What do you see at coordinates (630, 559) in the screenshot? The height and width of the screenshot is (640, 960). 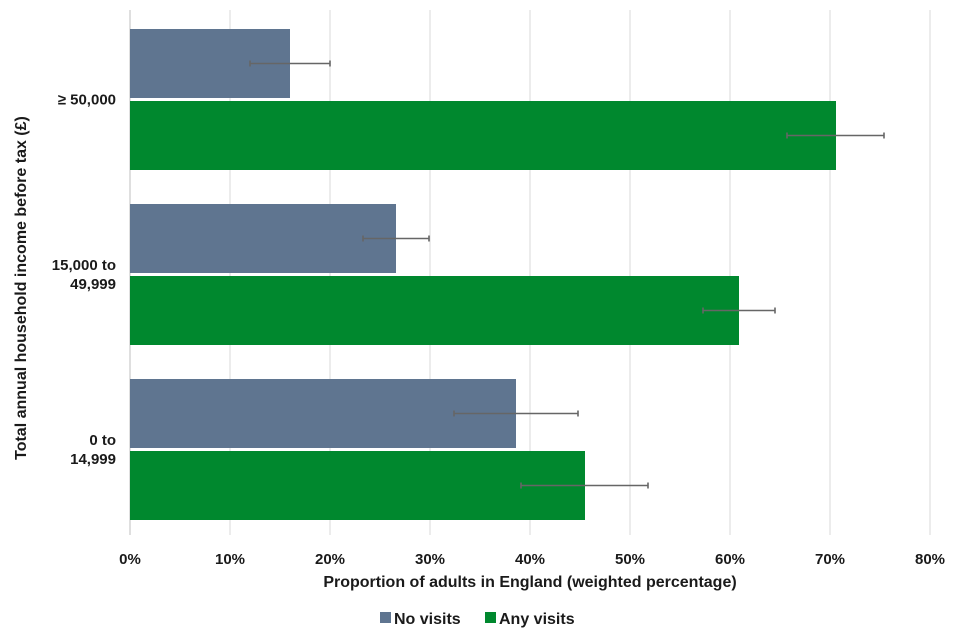 I see `x-tick-label: 50%` at bounding box center [630, 559].